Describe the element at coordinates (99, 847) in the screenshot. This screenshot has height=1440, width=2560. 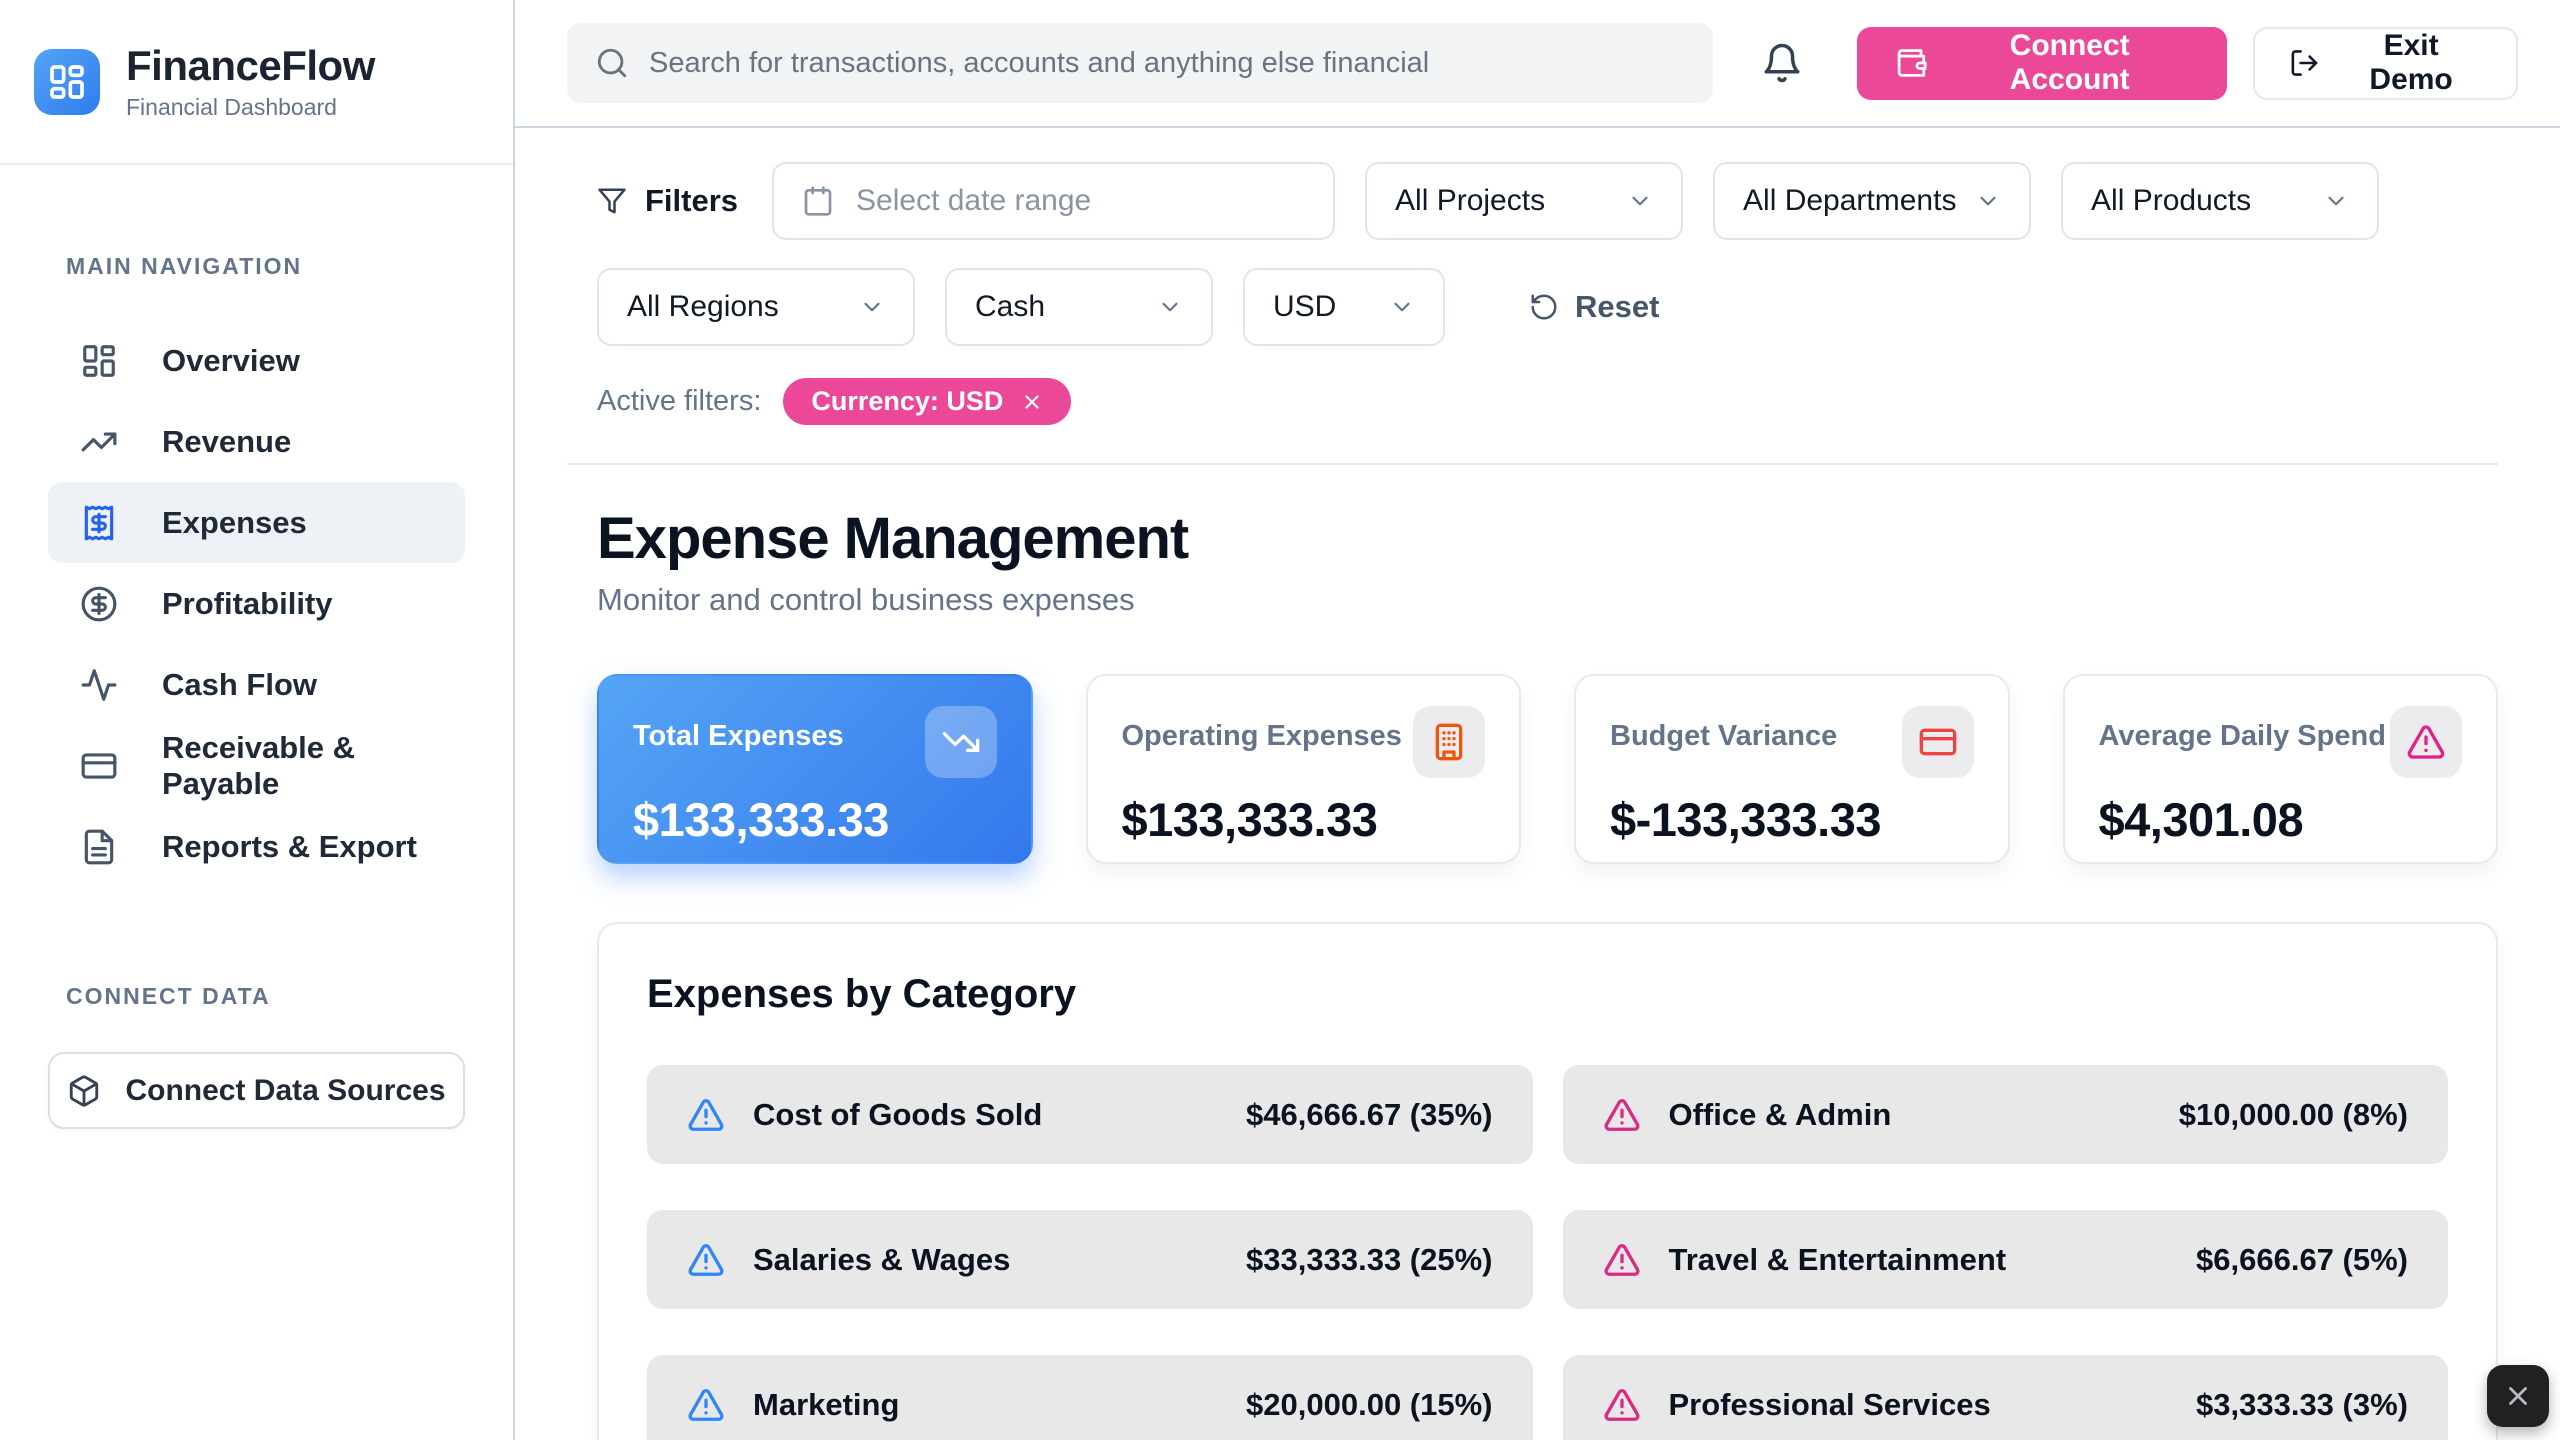
I see `file-text-icon` at that location.